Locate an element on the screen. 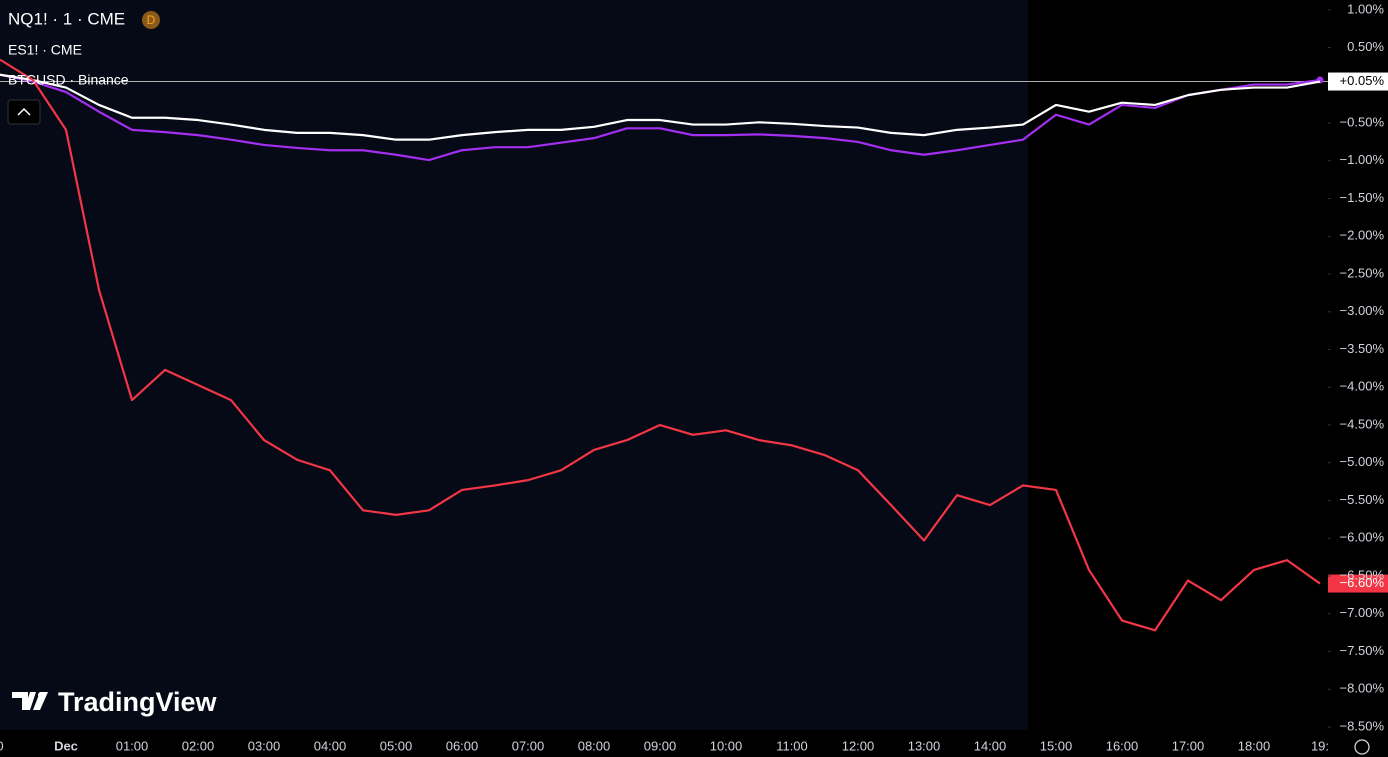 The width and height of the screenshot is (1388, 757). badge-label: D is located at coordinates (151, 20).